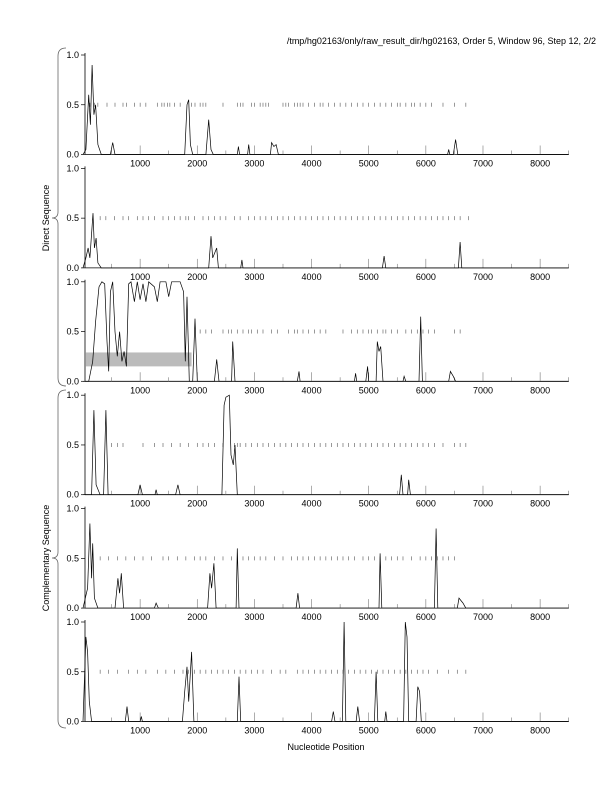 The image size is (612, 792). Describe the element at coordinates (46, 558) in the screenshot. I see `group-label-complementary: Complementary Sequence` at that location.